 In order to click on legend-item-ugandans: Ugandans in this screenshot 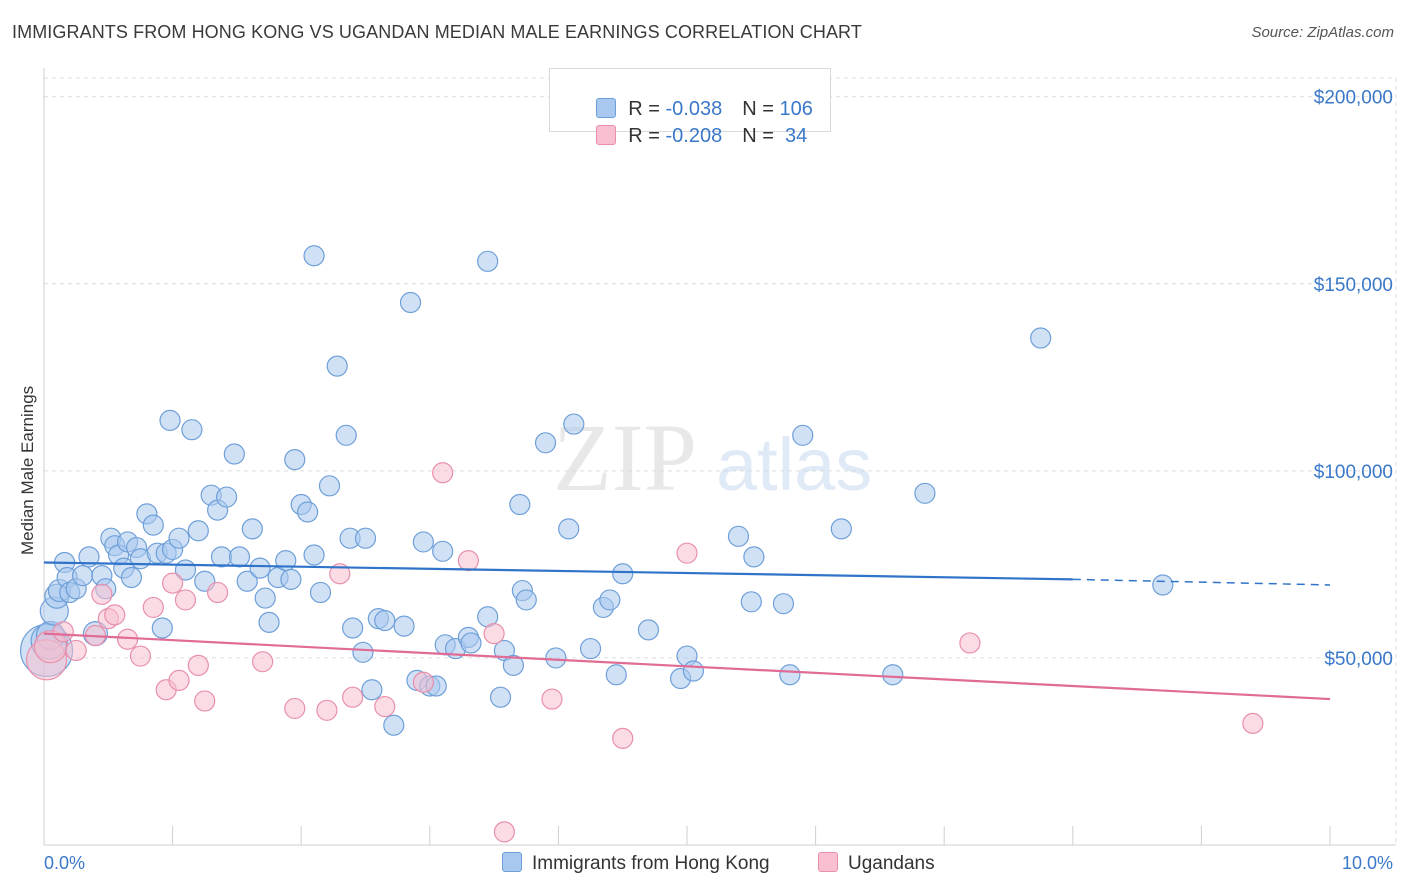, I will do `click(876, 863)`.